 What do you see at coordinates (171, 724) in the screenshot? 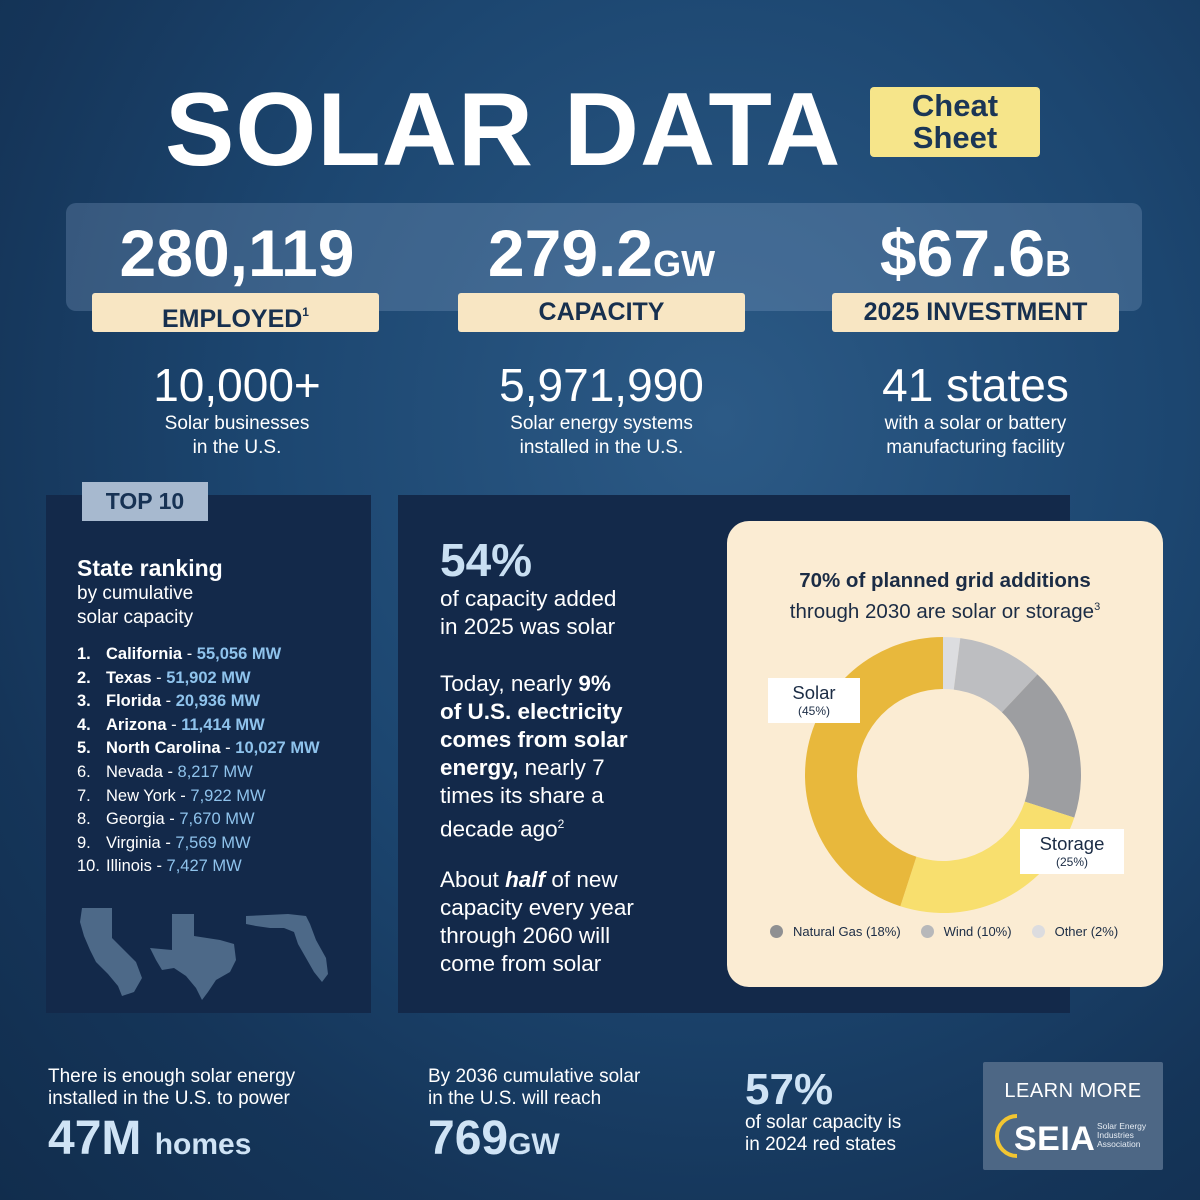
I see `list-item: 4. Arizona - 11,414 MW` at bounding box center [171, 724].